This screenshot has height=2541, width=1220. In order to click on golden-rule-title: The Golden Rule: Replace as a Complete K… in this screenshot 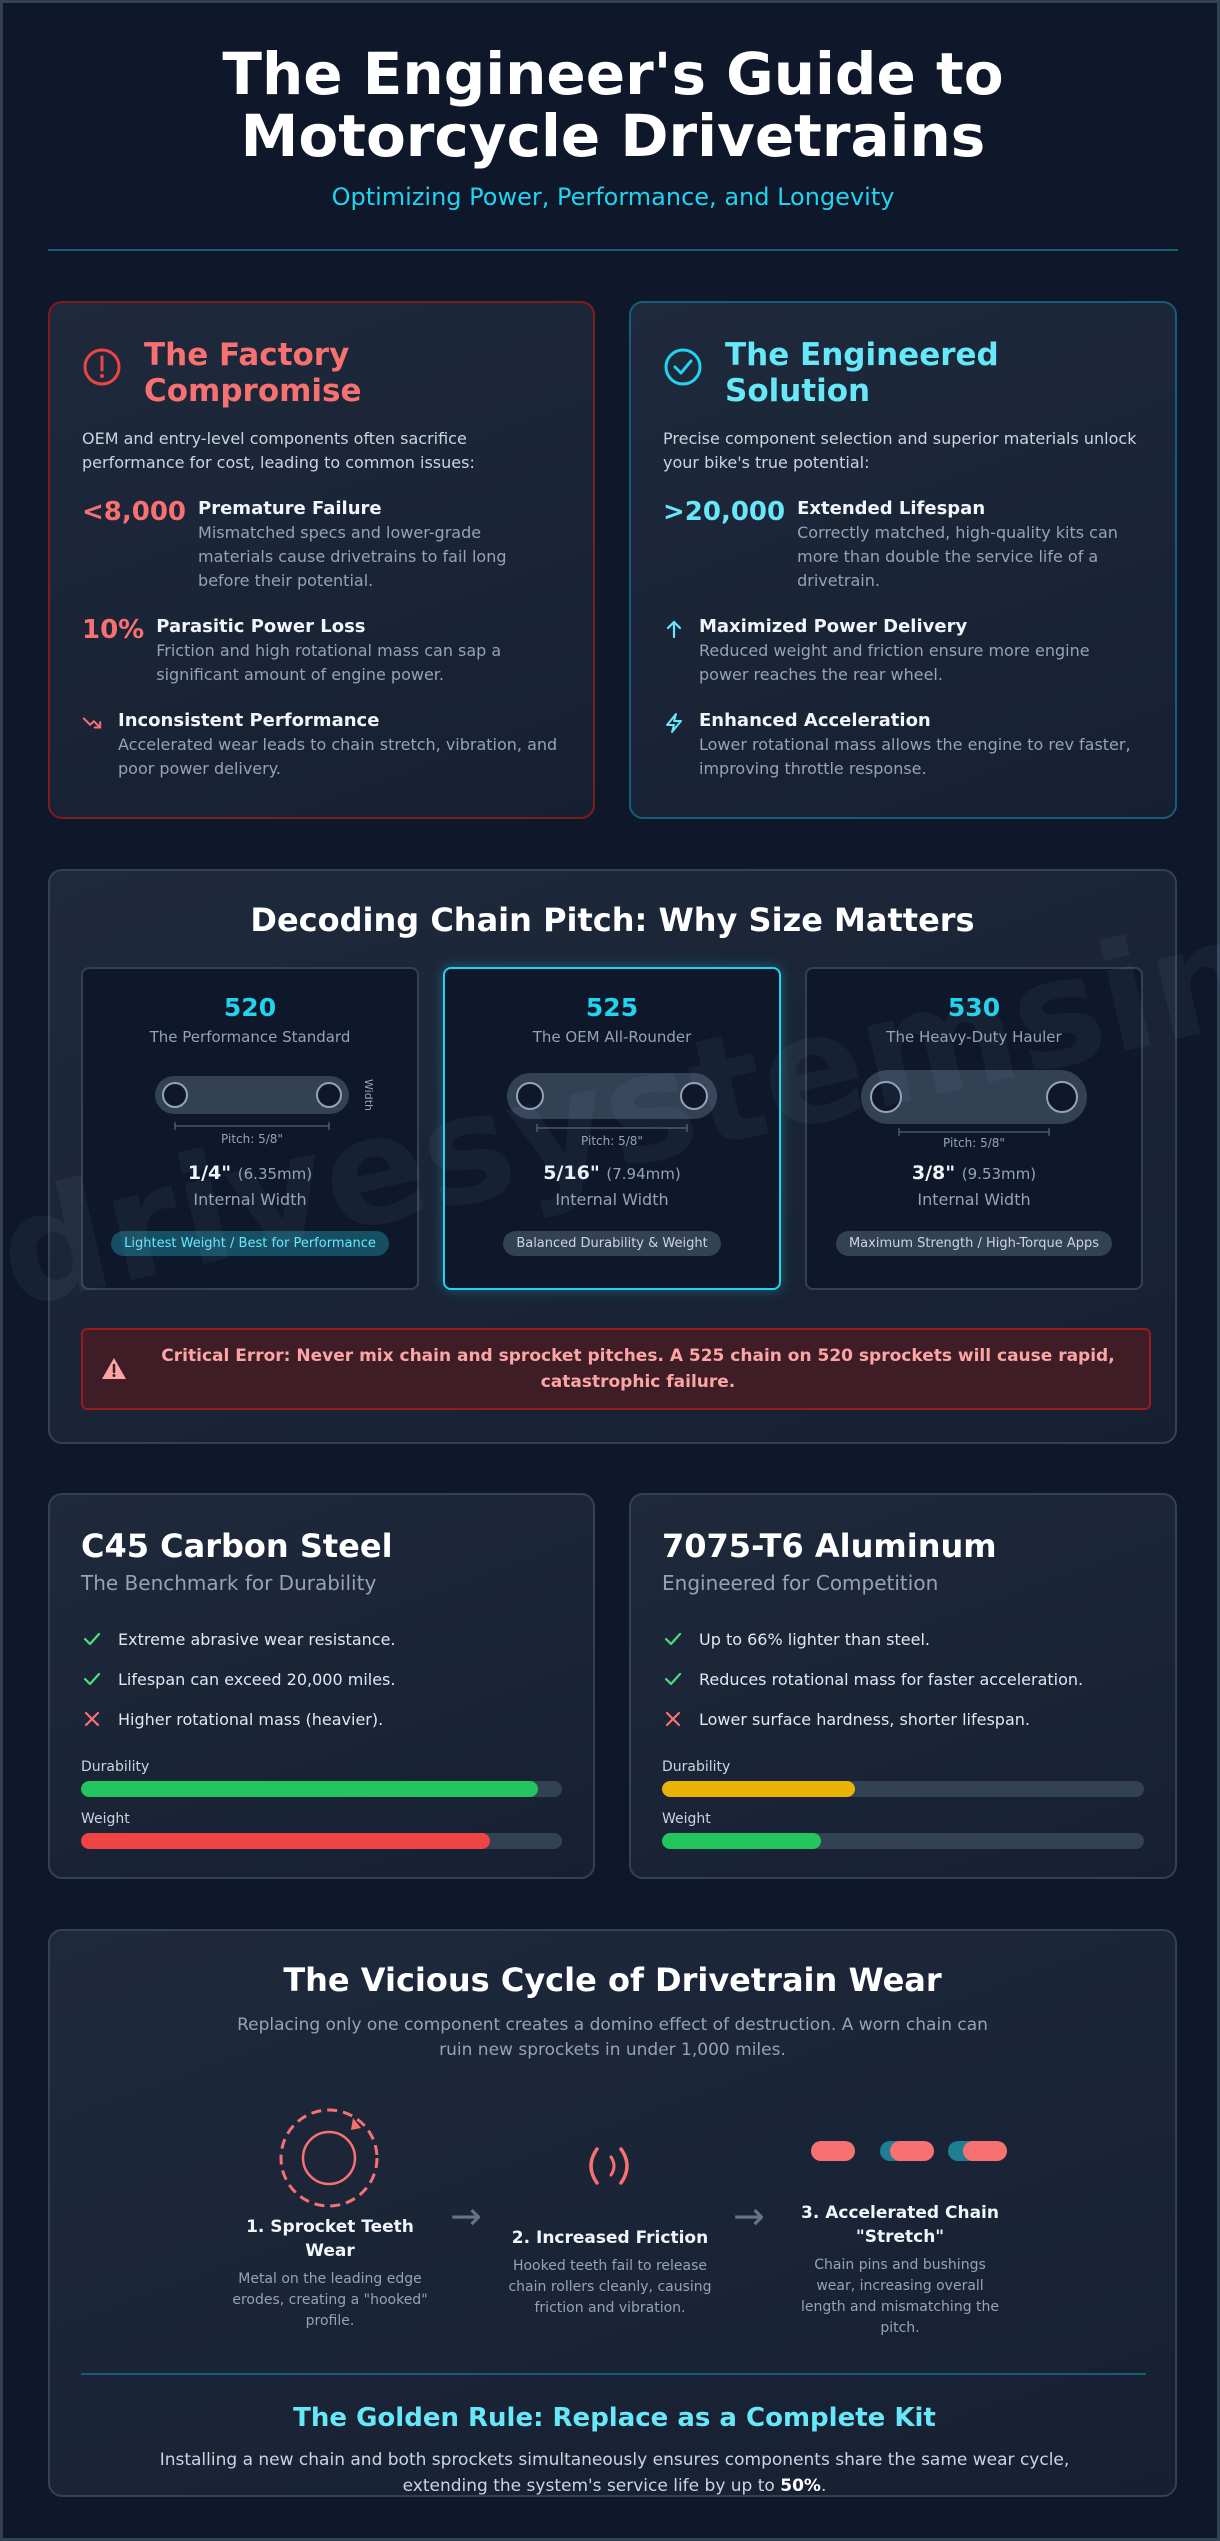, I will do `click(614, 2418)`.